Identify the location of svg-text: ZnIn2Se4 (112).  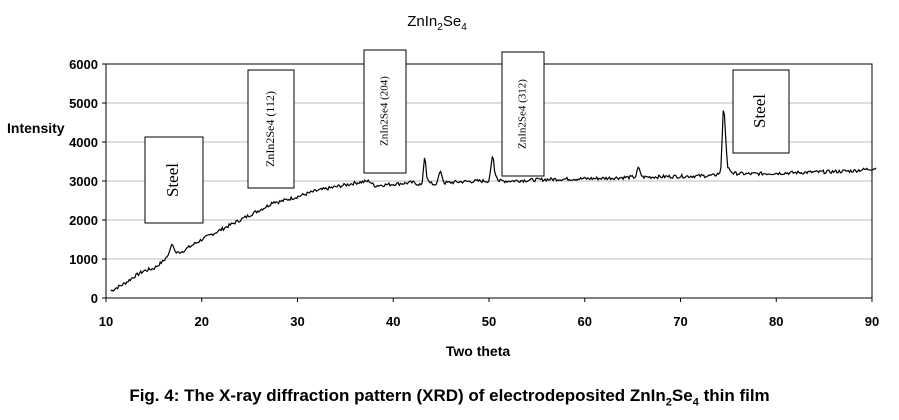
(270, 129).